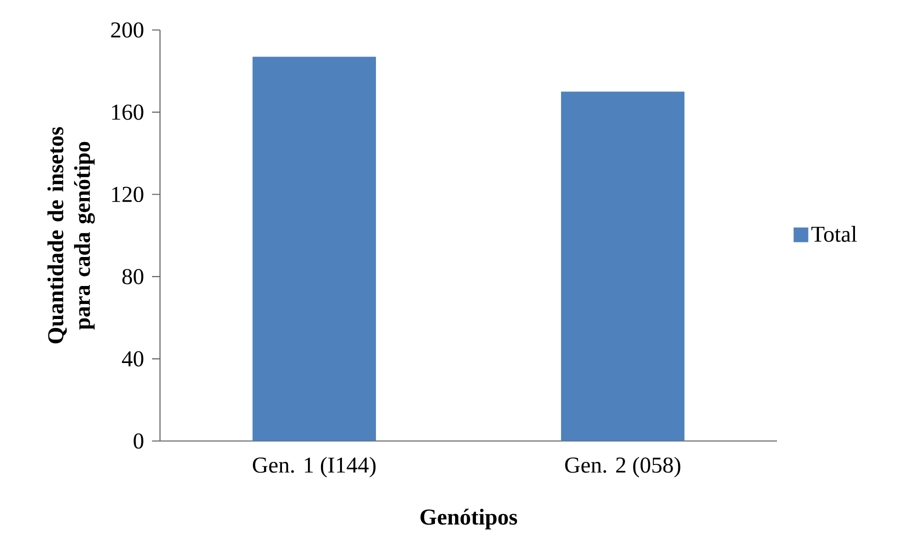 This screenshot has height=539, width=912. What do you see at coordinates (71, 235) in the screenshot?
I see `y-axis-title: Quantidade de insetos para cada genótipo` at bounding box center [71, 235].